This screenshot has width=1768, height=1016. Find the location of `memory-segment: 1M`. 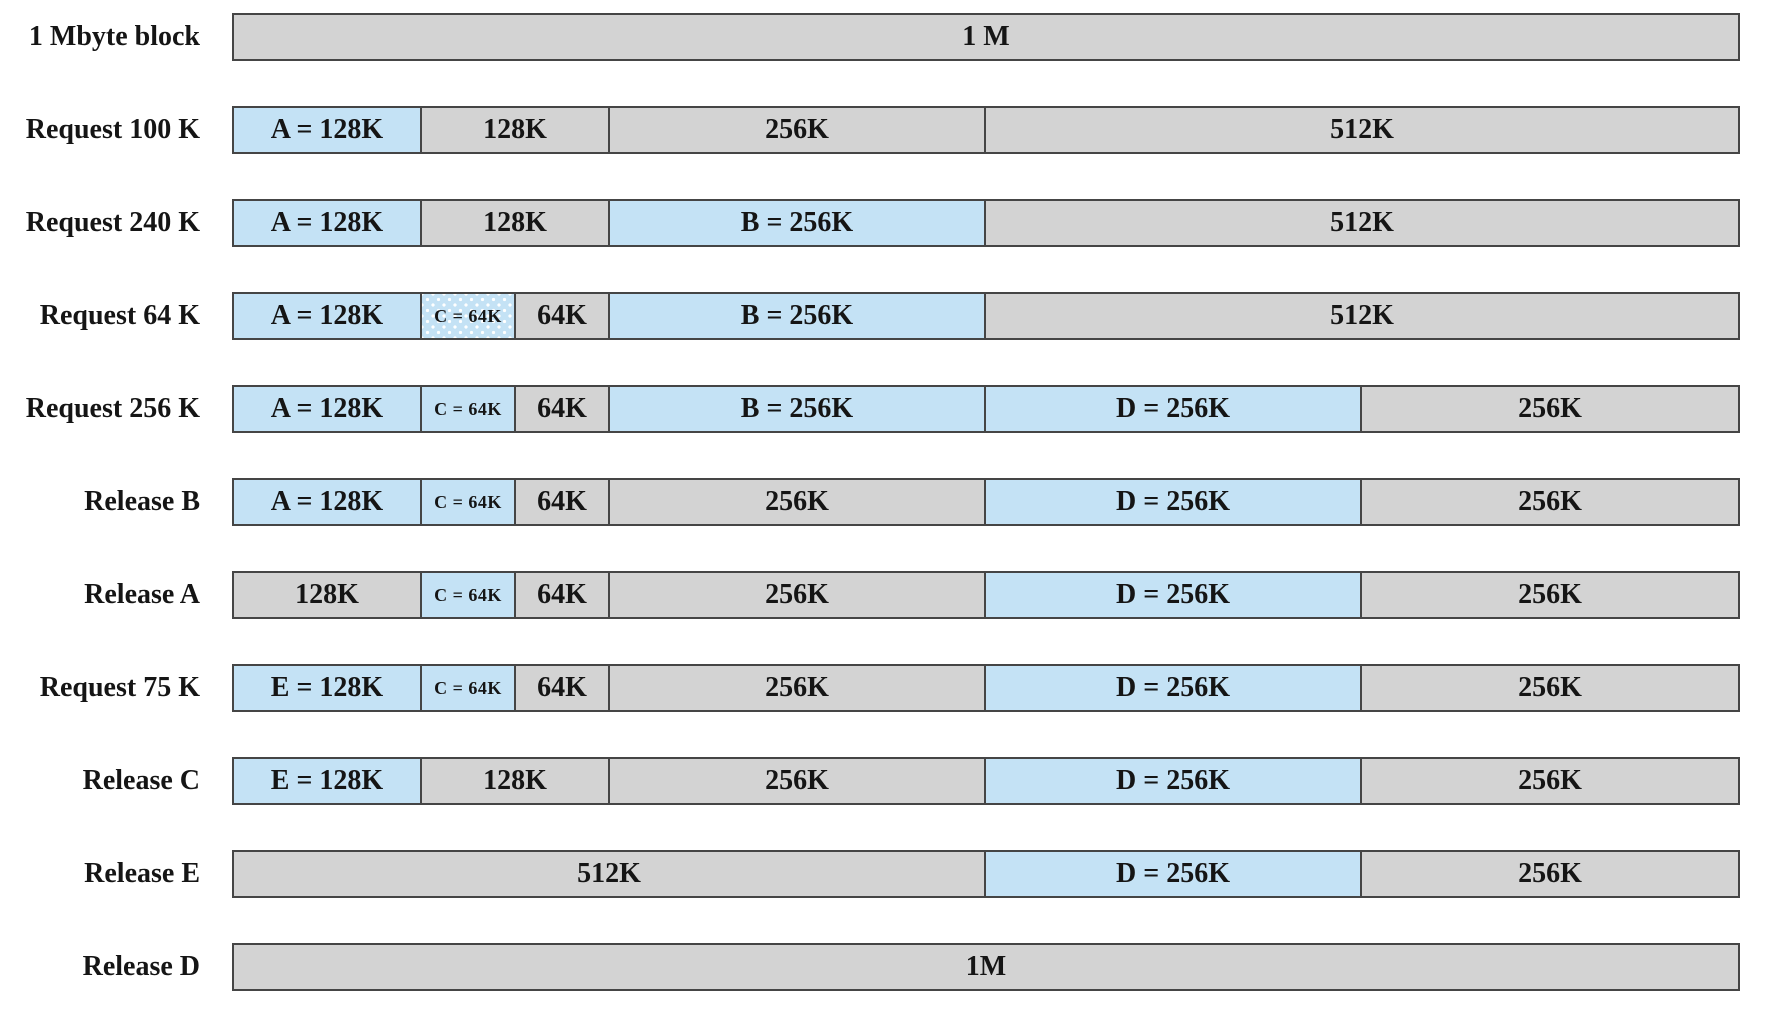

memory-segment: 1M is located at coordinates (986, 967).